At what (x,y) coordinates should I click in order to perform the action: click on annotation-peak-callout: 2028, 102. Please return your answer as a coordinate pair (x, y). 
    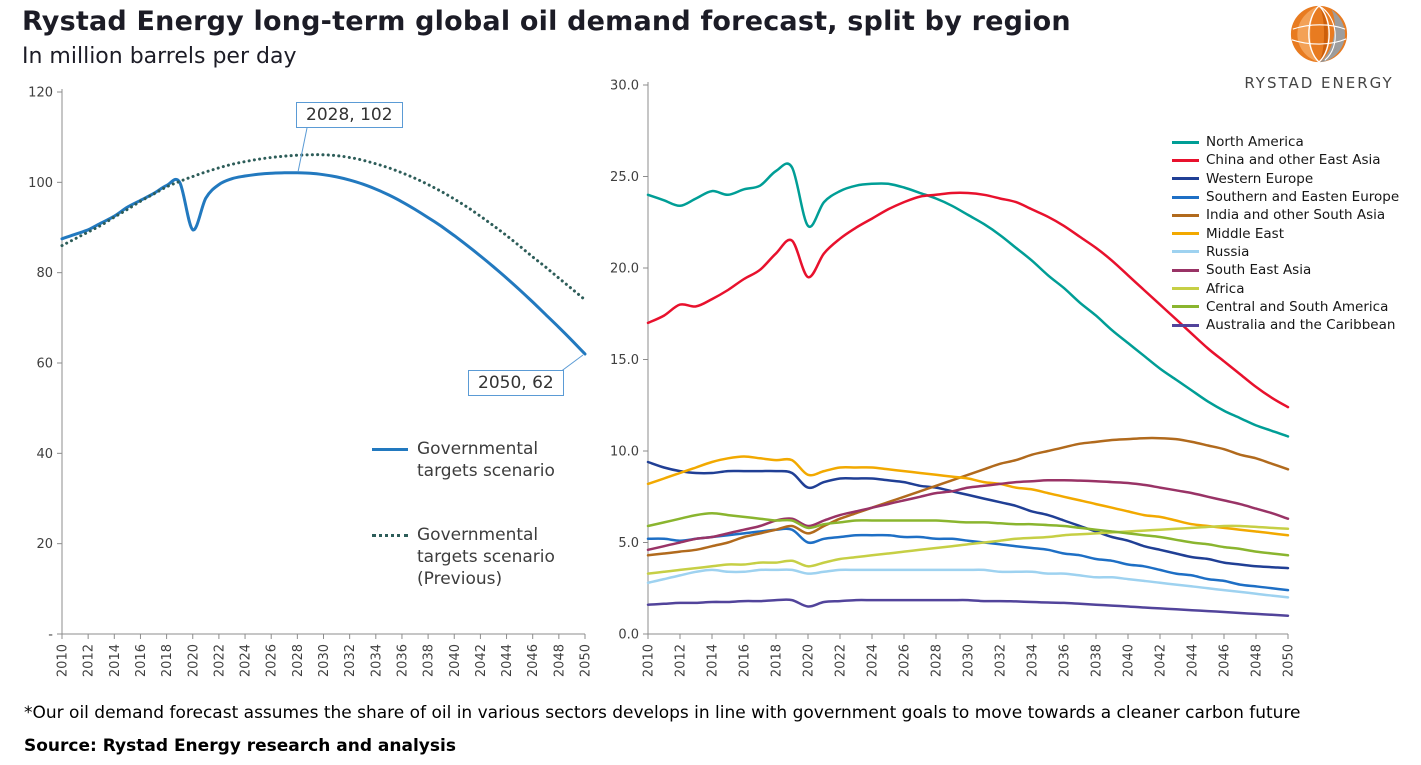
    Looking at the image, I should click on (349, 115).